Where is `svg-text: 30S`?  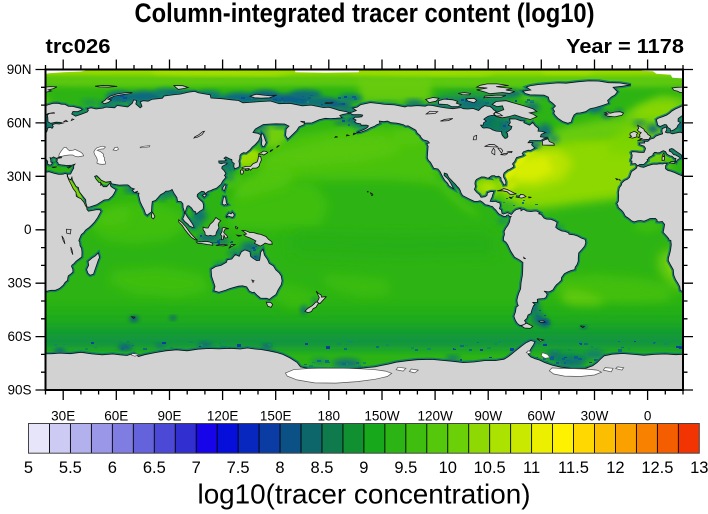 svg-text: 30S is located at coordinates (19, 283).